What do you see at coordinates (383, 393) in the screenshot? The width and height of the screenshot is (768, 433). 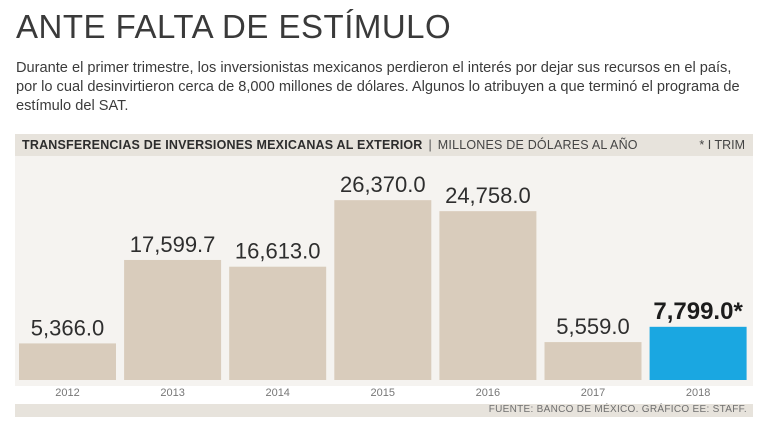 I see `x-tick-2015: 2015` at bounding box center [383, 393].